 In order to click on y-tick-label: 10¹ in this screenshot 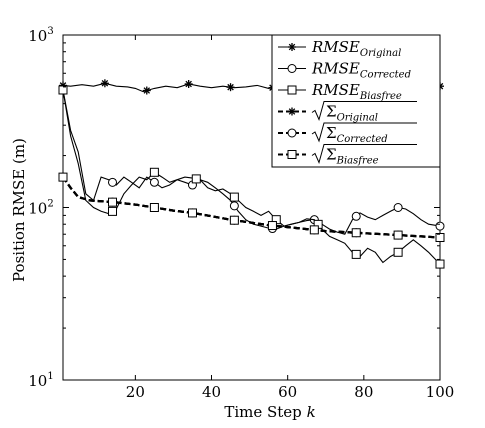, I will do `click(40, 380)`.